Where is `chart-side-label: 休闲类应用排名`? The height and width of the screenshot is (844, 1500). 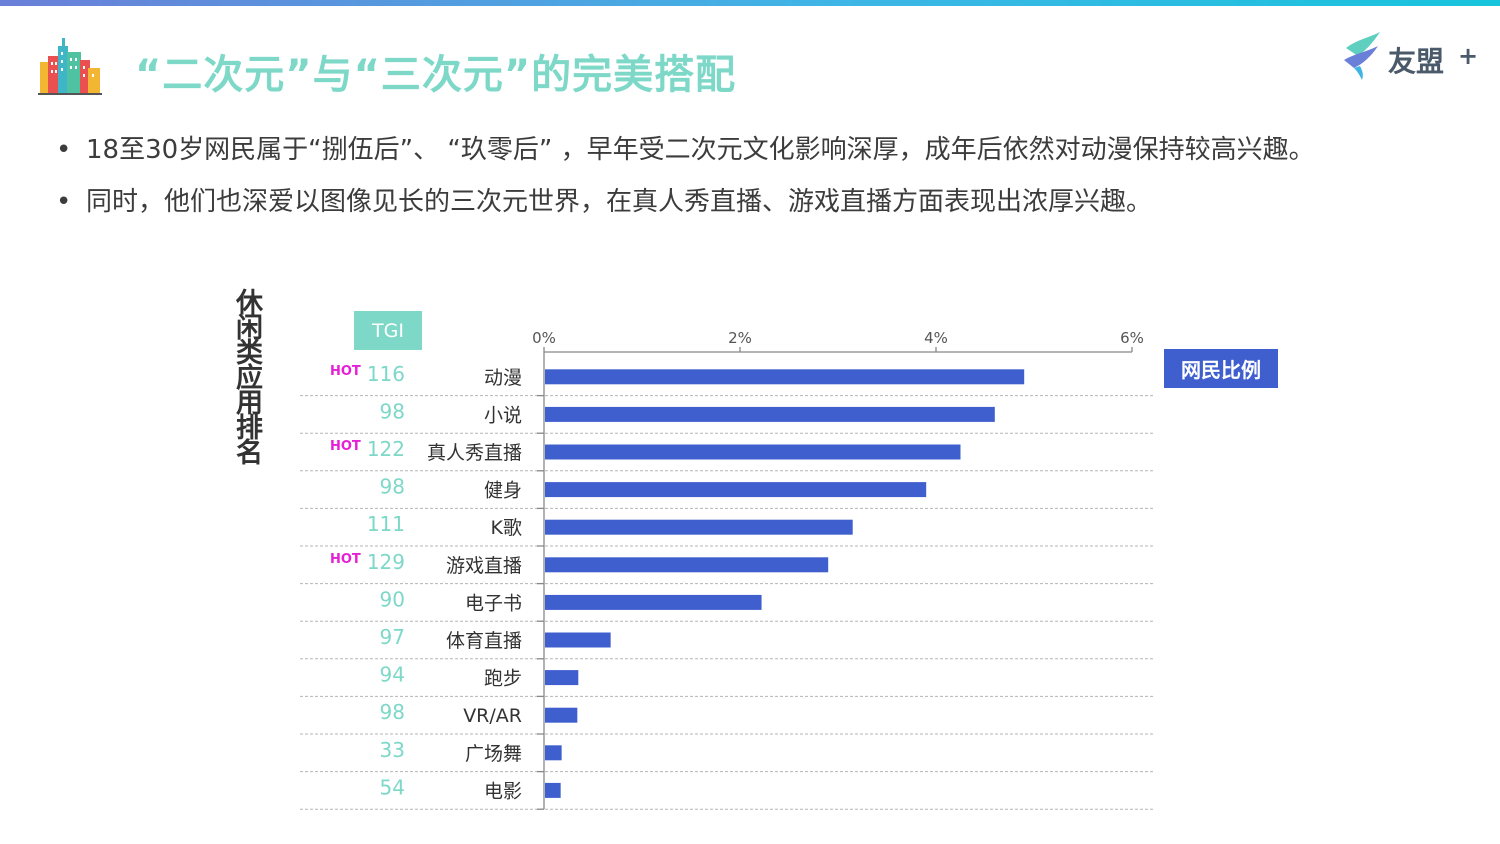 chart-side-label: 休闲类应用排名 is located at coordinates (246, 375).